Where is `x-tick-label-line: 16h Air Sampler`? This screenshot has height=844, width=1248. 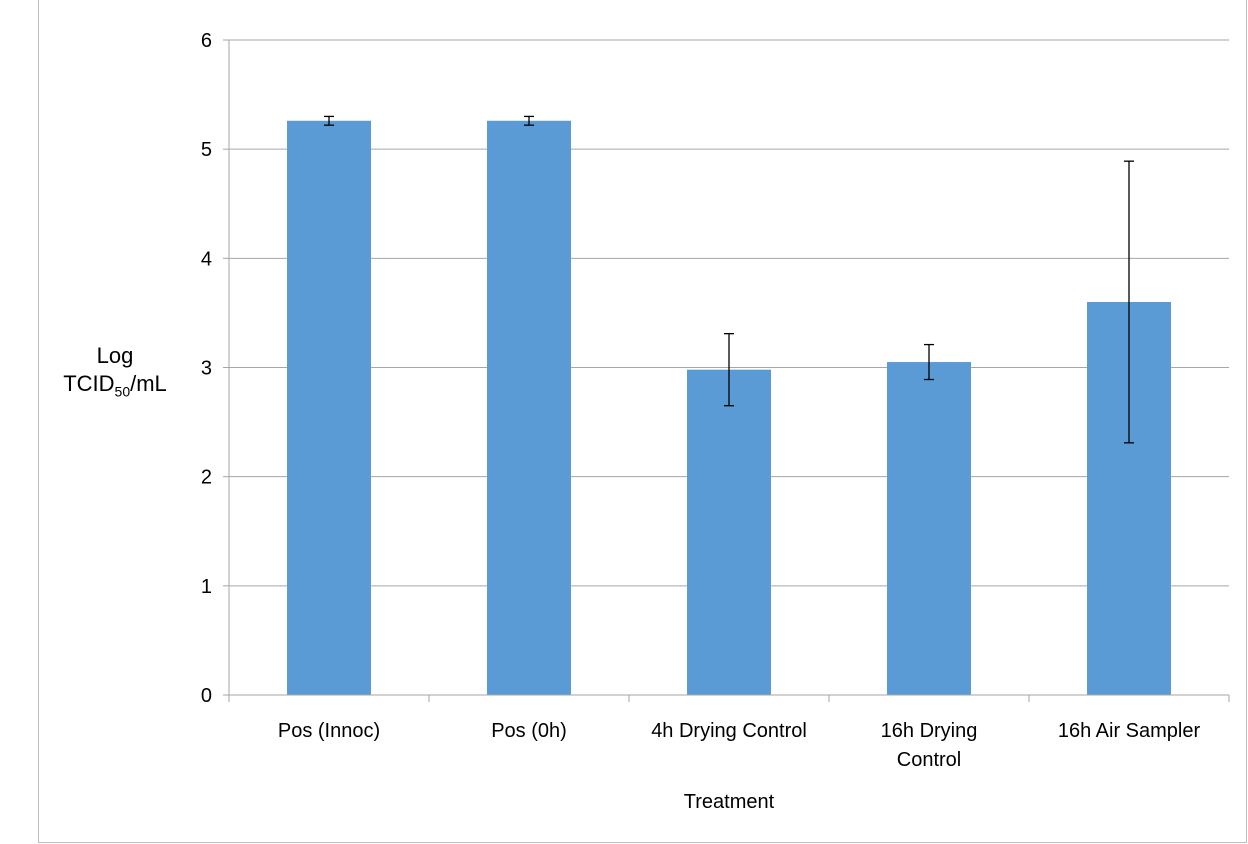
x-tick-label-line: 16h Air Sampler is located at coordinates (1129, 731).